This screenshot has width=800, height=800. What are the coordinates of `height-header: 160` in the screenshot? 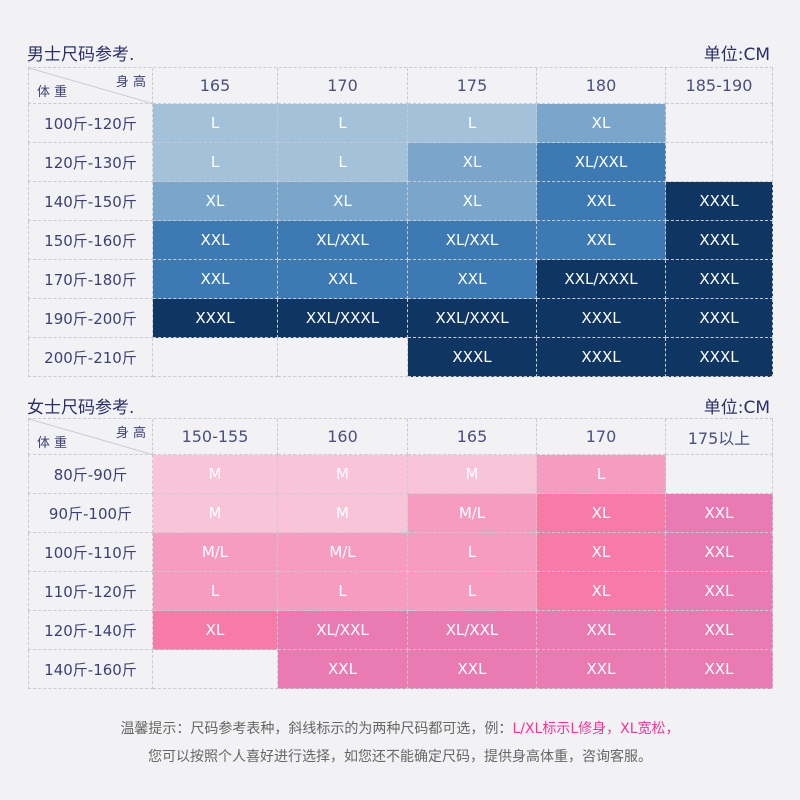 It's located at (343, 437).